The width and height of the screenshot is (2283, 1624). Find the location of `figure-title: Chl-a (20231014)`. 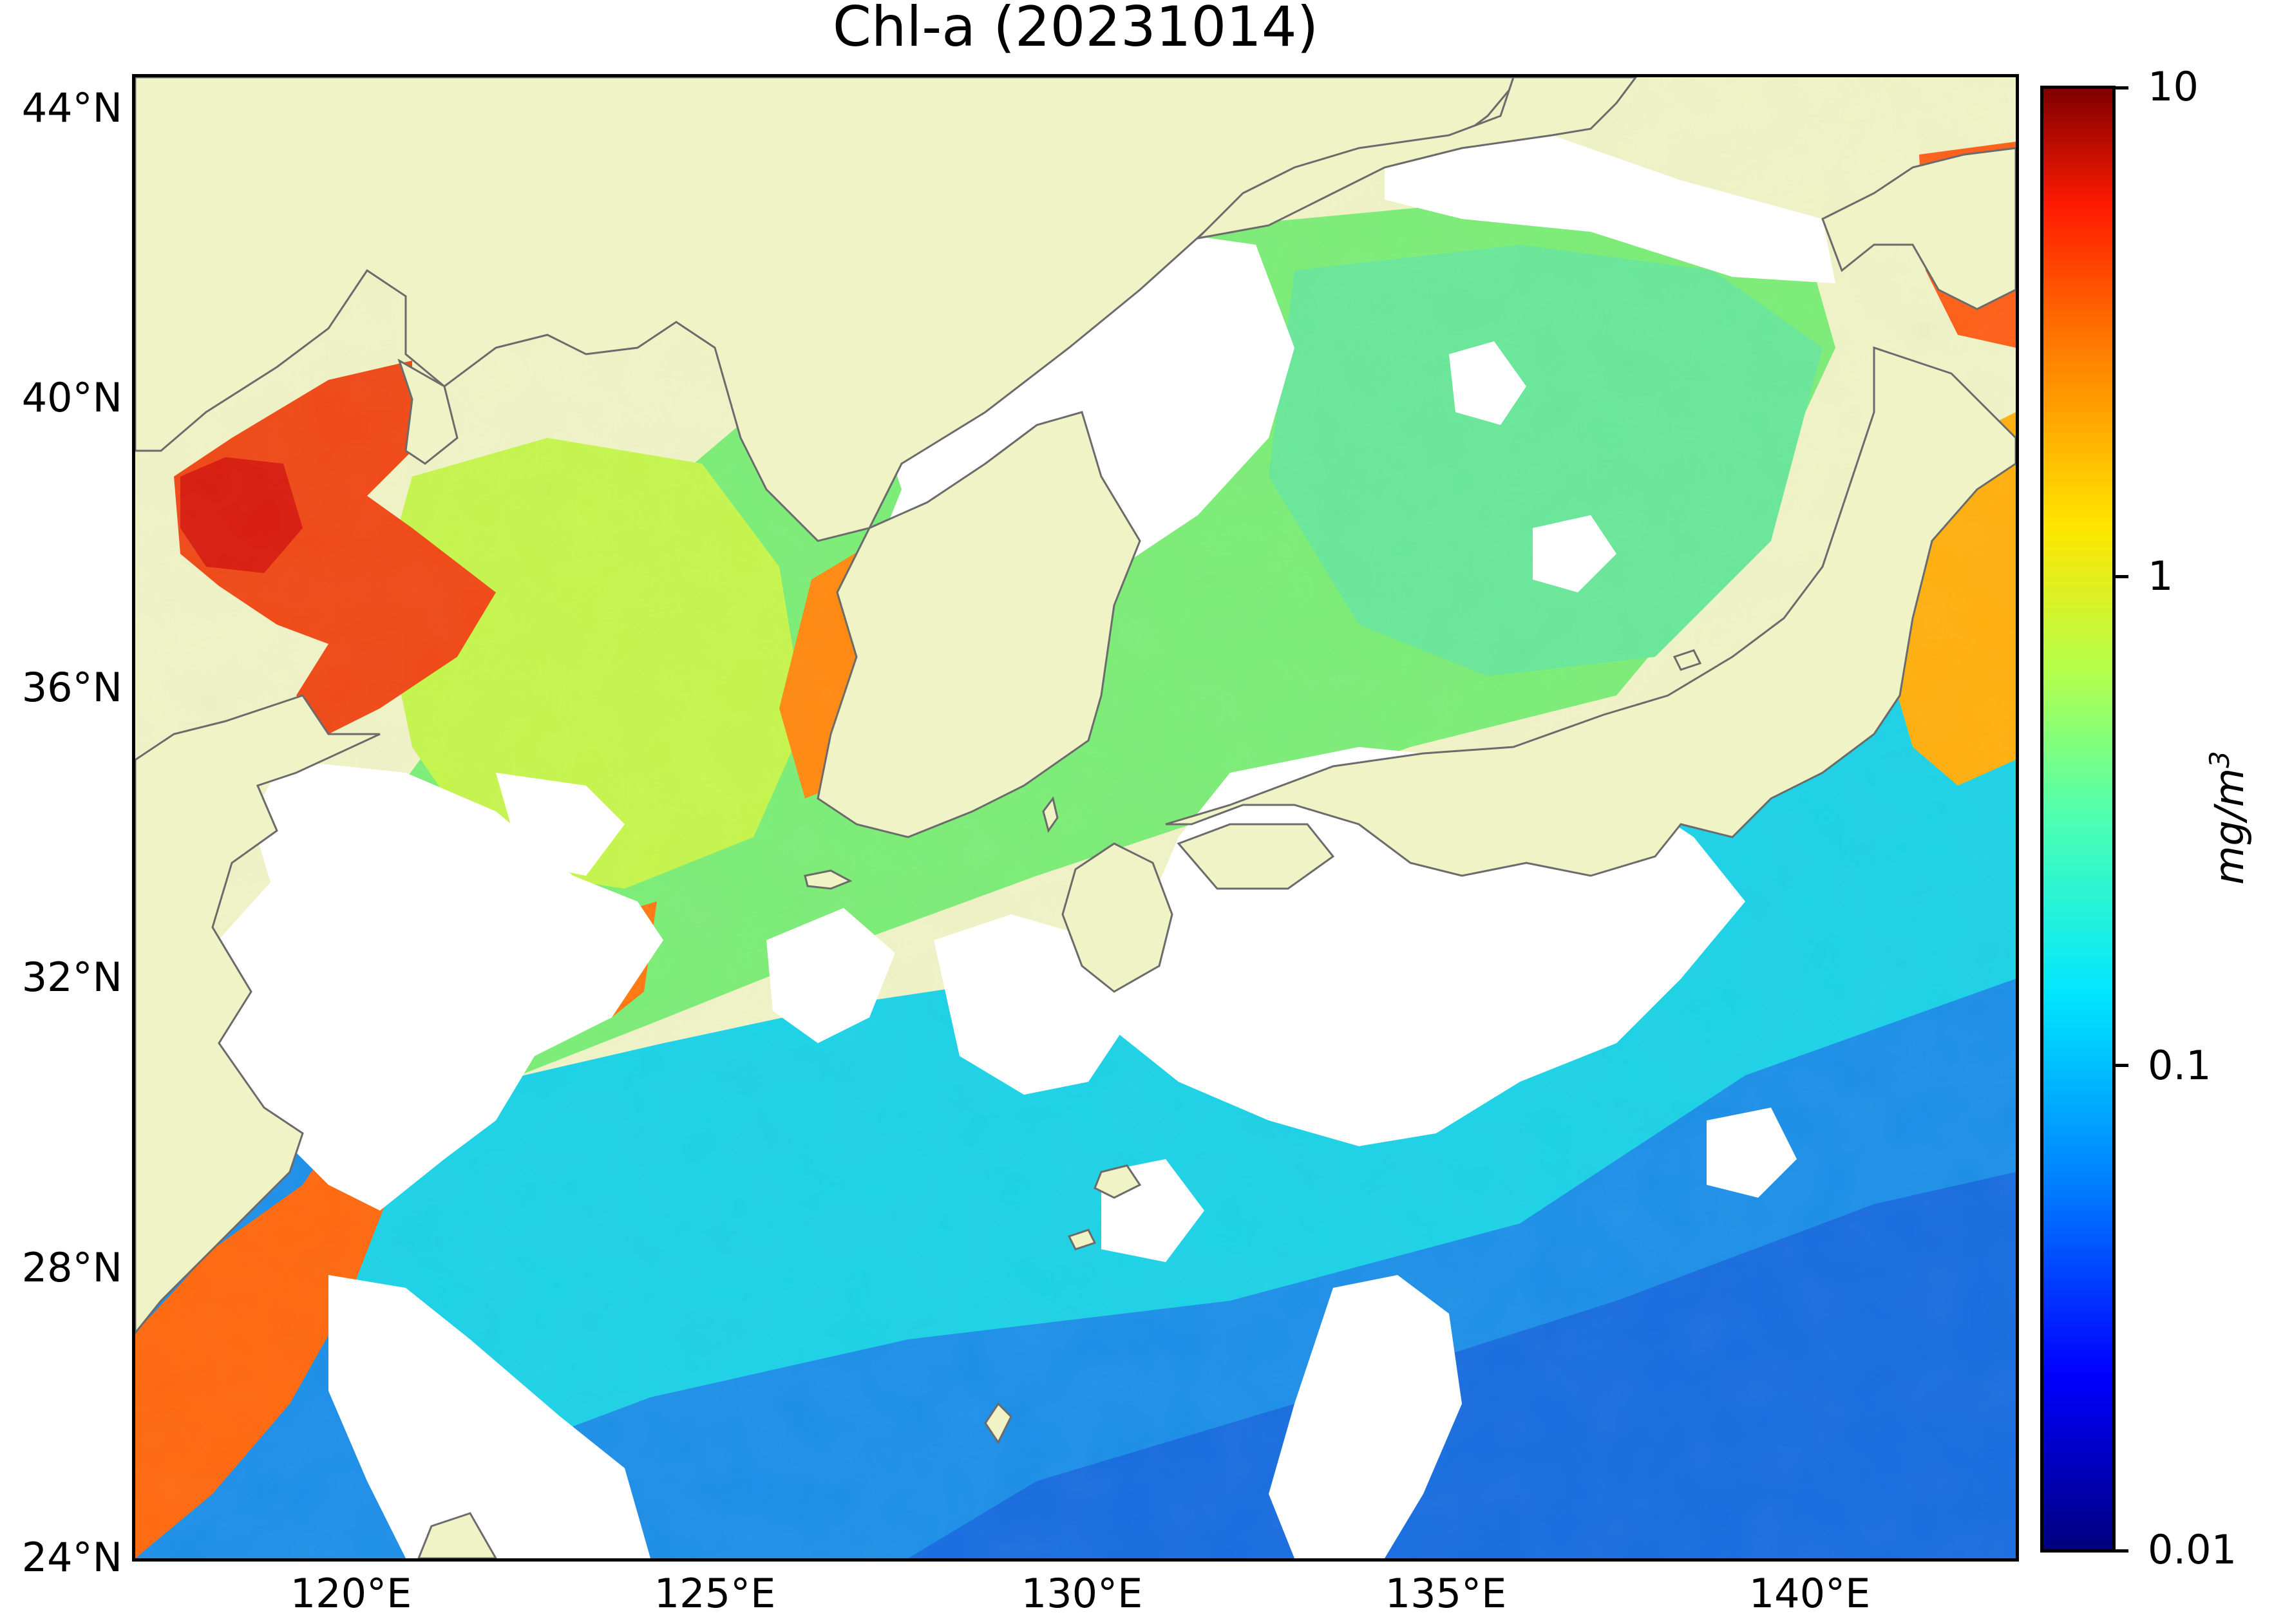

figure-title: Chl-a (20231014) is located at coordinates (1075, 30).